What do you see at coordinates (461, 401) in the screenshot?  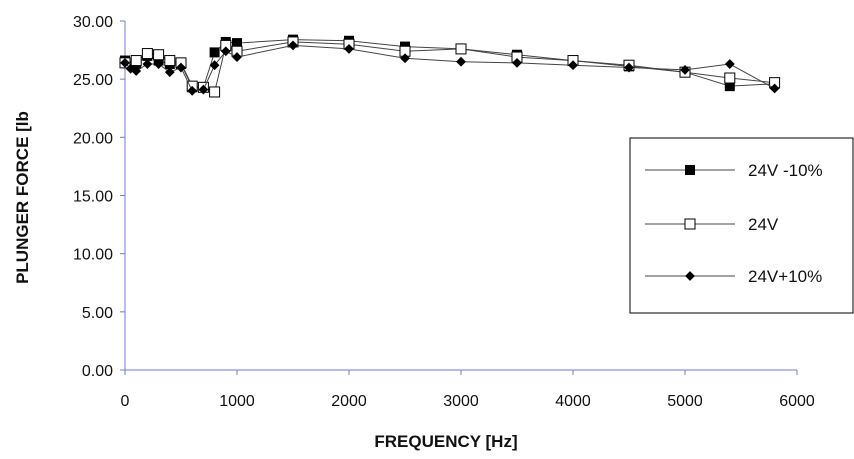 I see `x-tick-label: 3000` at bounding box center [461, 401].